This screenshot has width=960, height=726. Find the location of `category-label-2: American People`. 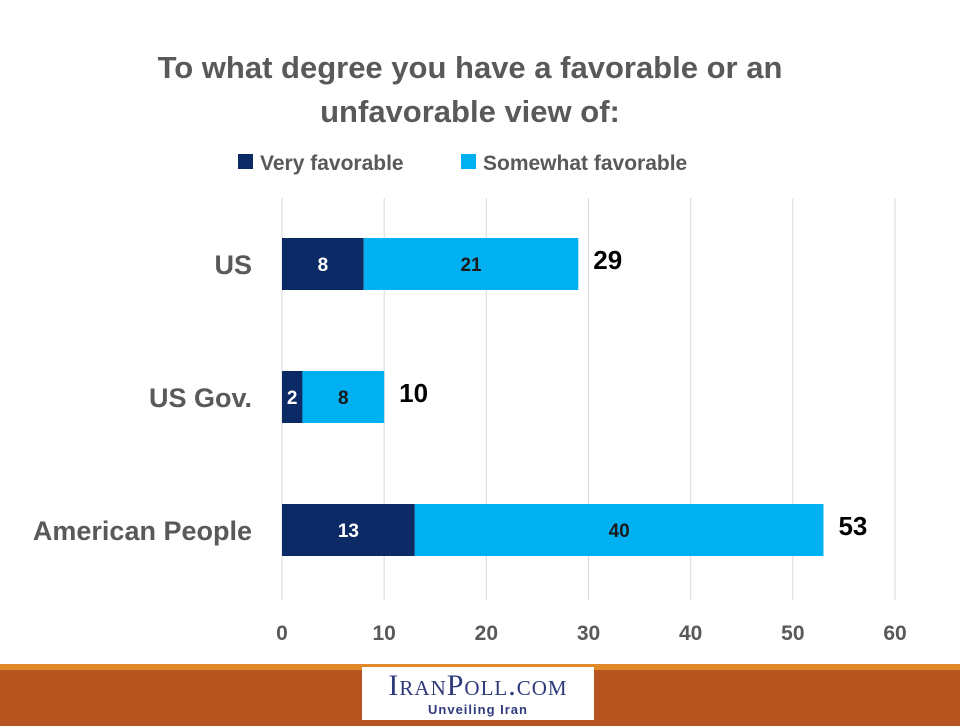

category-label-2: American People is located at coordinates (142, 531).